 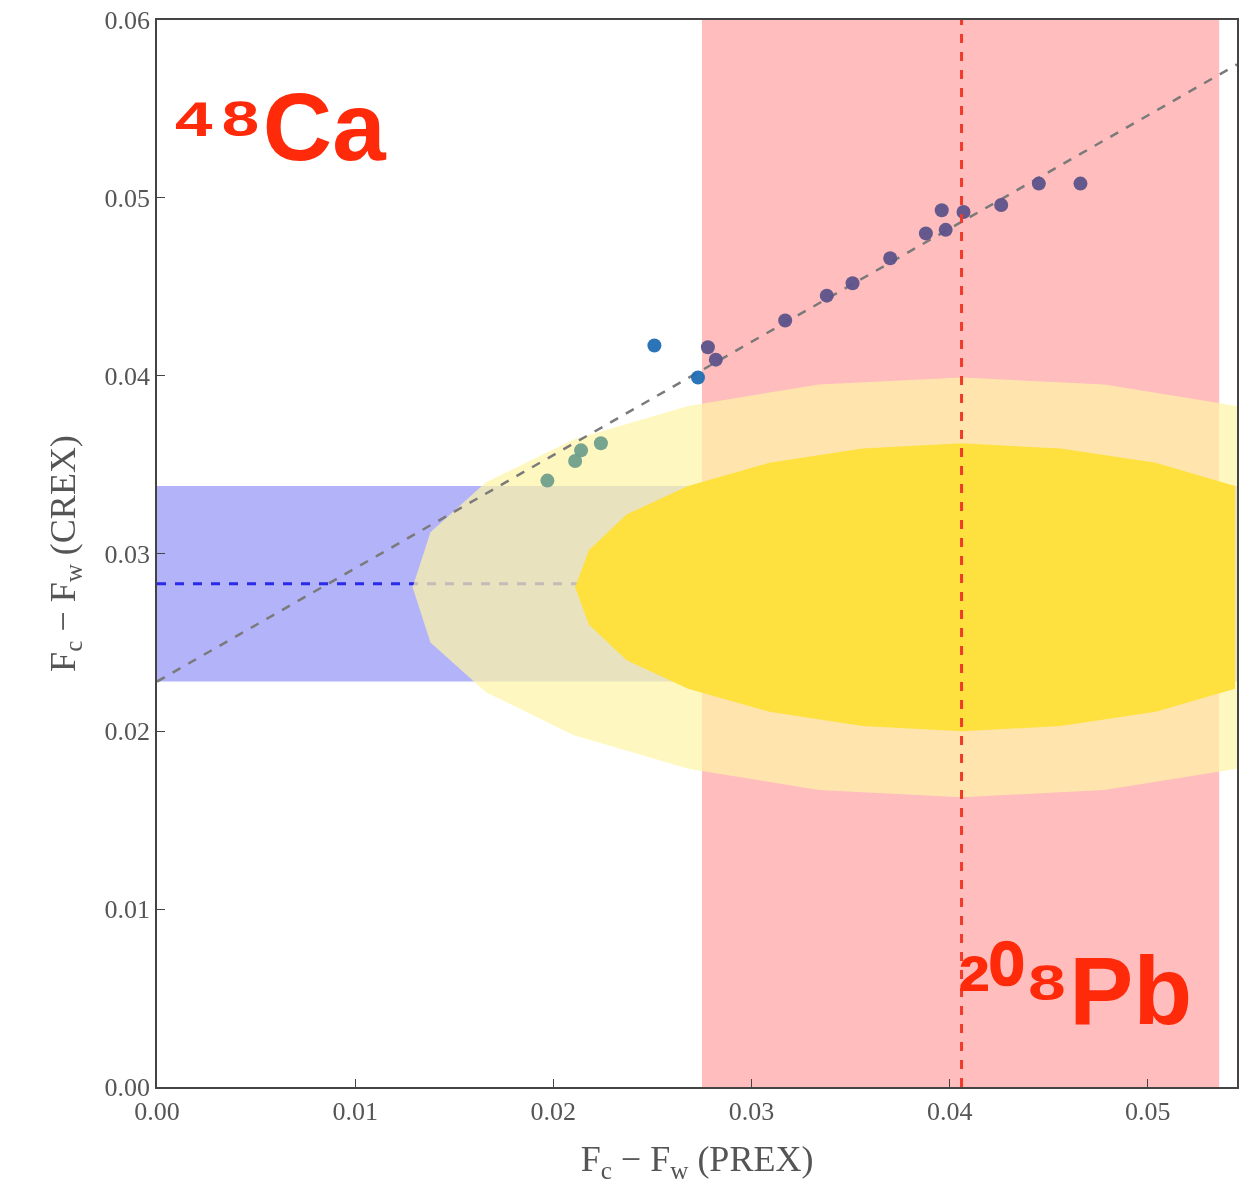 What do you see at coordinates (278, 126) in the screenshot?
I see `annotation: ⁴⁸Ca` at bounding box center [278, 126].